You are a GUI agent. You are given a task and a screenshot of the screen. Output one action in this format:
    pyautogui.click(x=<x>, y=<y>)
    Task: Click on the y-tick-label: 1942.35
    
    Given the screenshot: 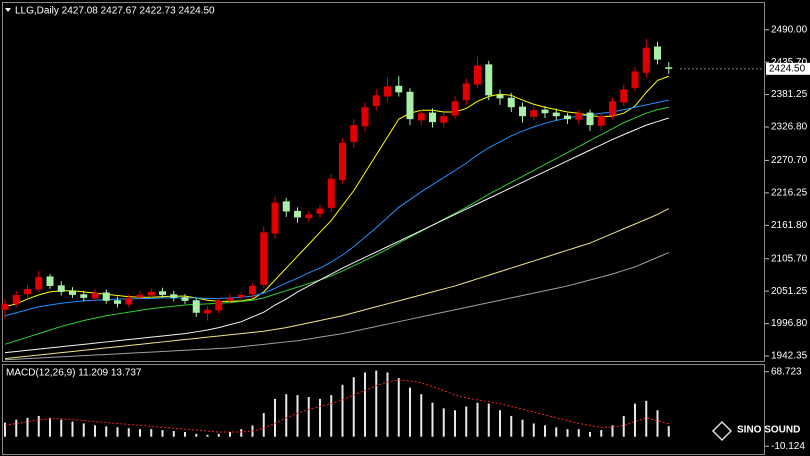 What is the action you would take?
    pyautogui.click(x=789, y=356)
    